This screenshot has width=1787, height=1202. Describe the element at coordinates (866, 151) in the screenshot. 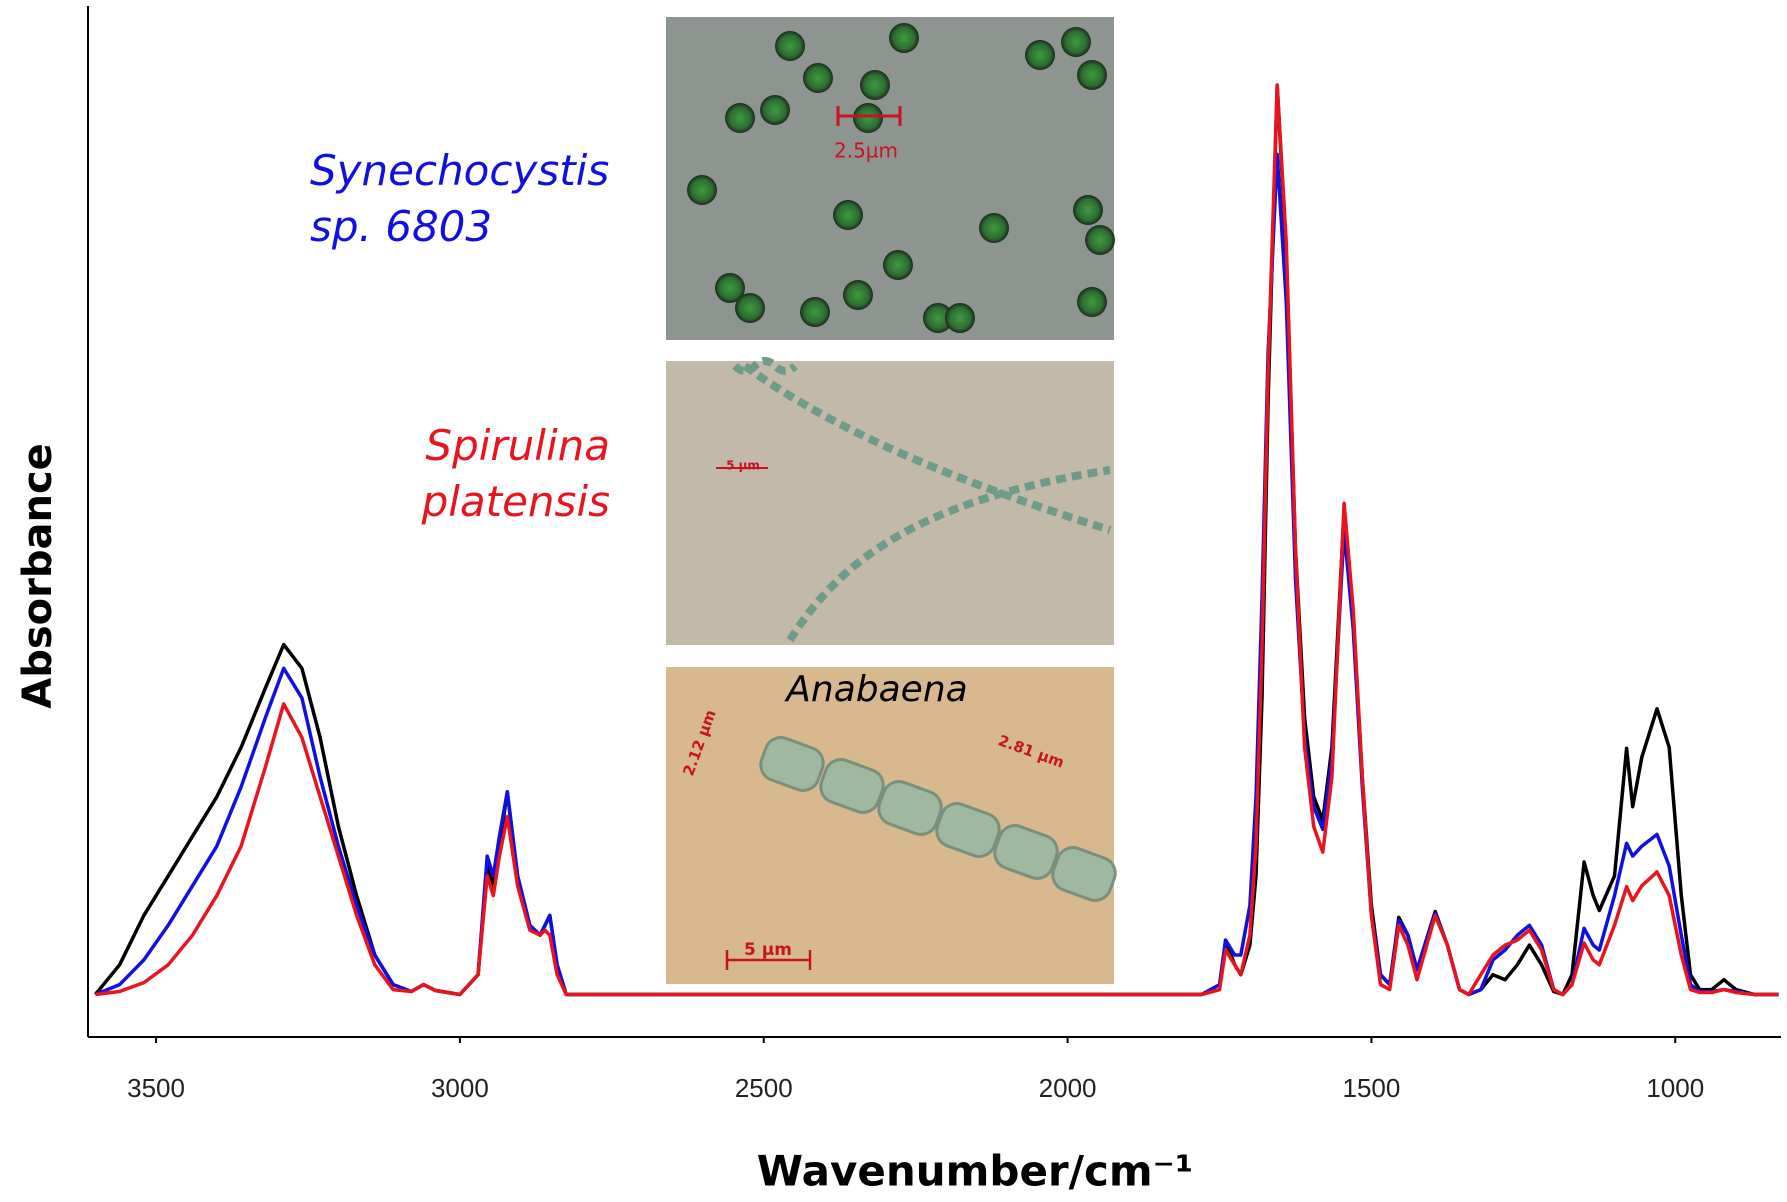

I see `scale-label: 2.5µm` at that location.